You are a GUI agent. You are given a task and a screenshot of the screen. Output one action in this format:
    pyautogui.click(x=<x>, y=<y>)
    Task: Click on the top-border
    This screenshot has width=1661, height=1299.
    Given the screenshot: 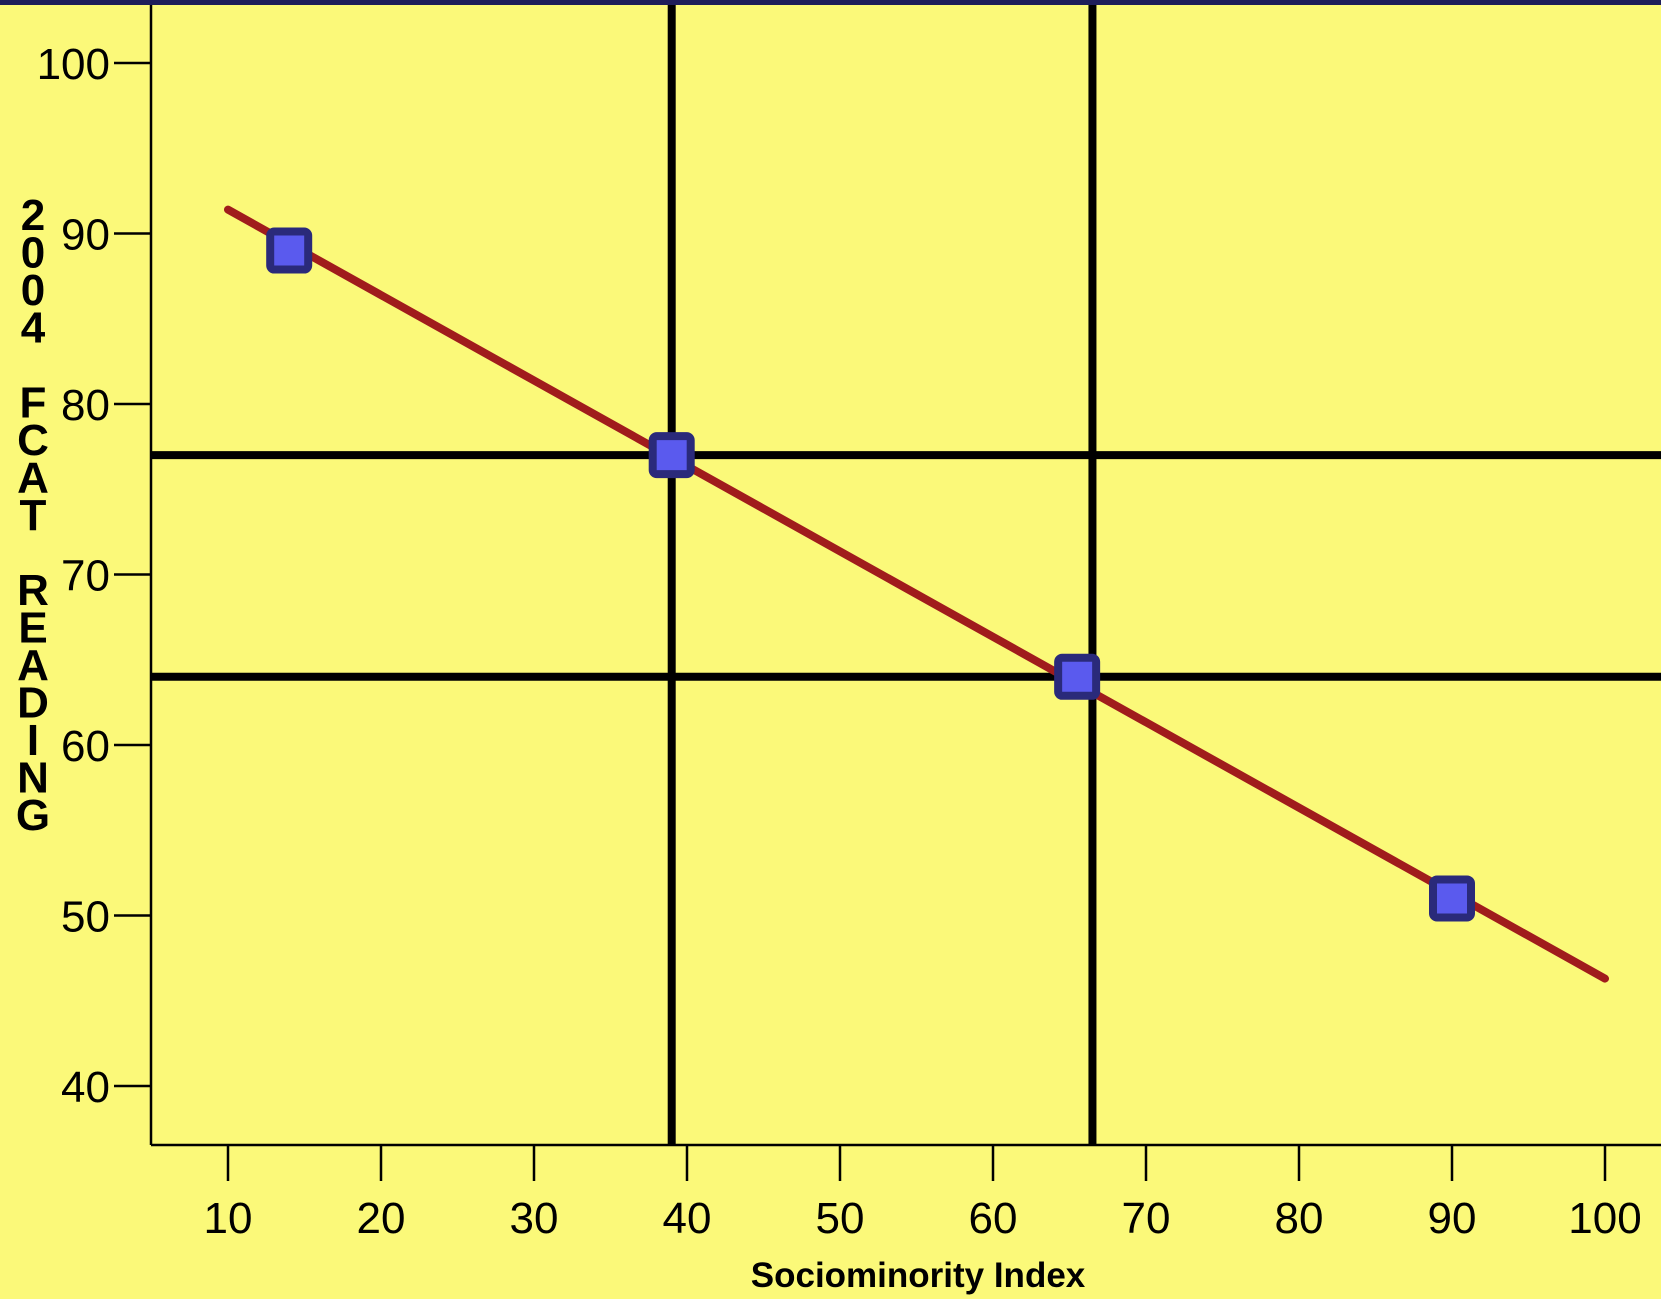 What is the action you would take?
    pyautogui.click(x=830, y=2)
    